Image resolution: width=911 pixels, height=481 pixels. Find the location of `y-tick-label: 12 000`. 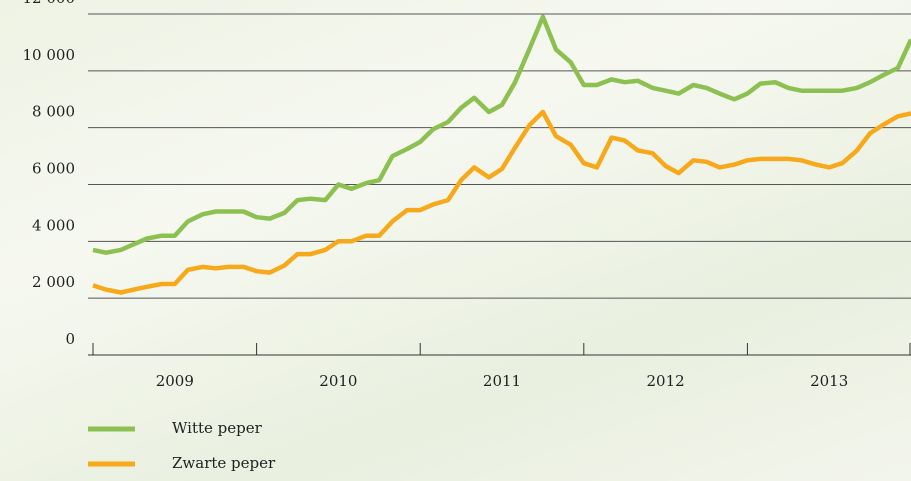

y-tick-label: 12 000 is located at coordinates (49, 3).